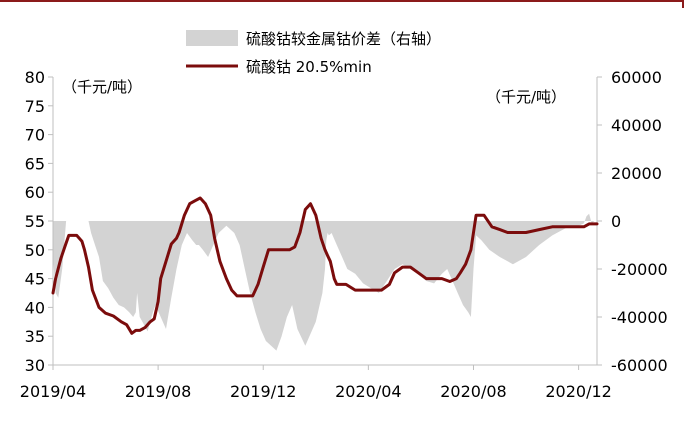  Describe the element at coordinates (309, 67) in the screenshot. I see `legend-line-label: 硫酸钴 20.5%min` at that location.